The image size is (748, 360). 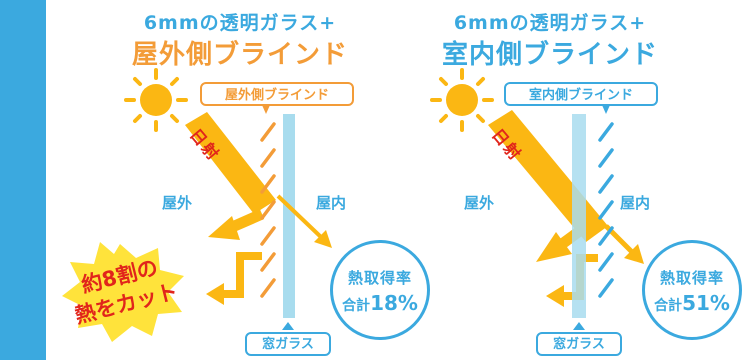 I want to click on heat-gain-prefix-1: 合計, so click(x=356, y=306).